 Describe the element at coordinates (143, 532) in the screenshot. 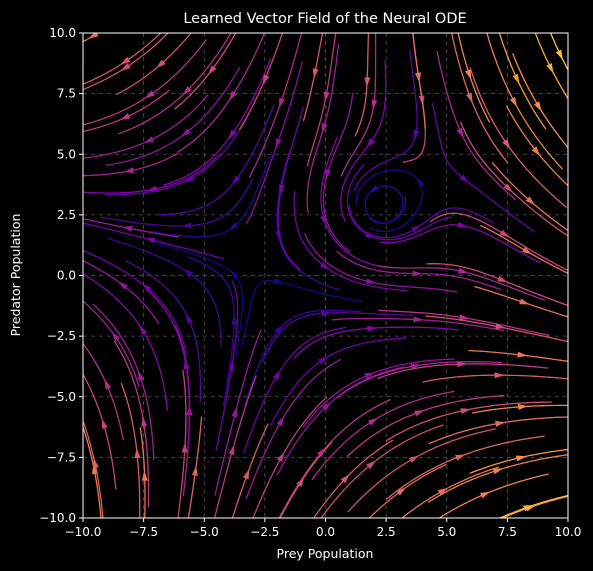

I see `x-tick-label: −7.5` at that location.